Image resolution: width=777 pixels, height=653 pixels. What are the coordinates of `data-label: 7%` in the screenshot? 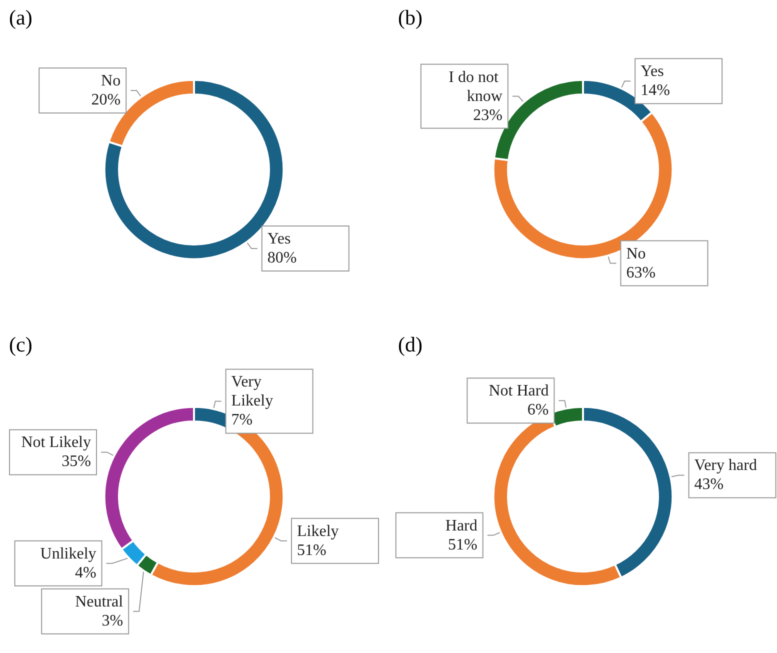 It's located at (242, 420).